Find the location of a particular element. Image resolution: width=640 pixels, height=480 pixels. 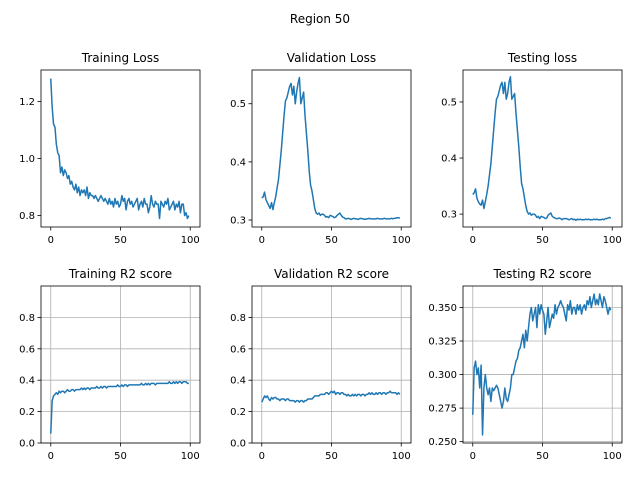

y-tick-label: 1.0 is located at coordinates (27, 159).